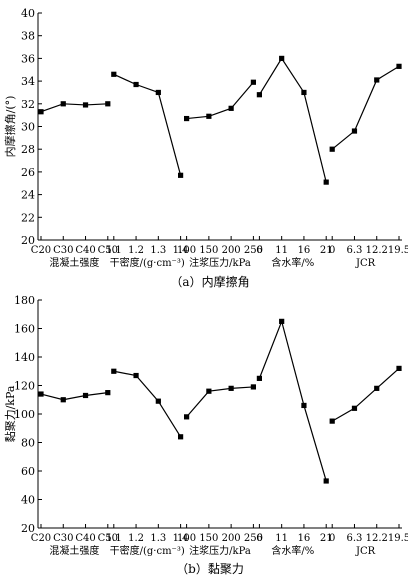 This screenshot has height=579, width=408. Describe the element at coordinates (28, 127) in the screenshot. I see `y-tick-label: 30` at that location.